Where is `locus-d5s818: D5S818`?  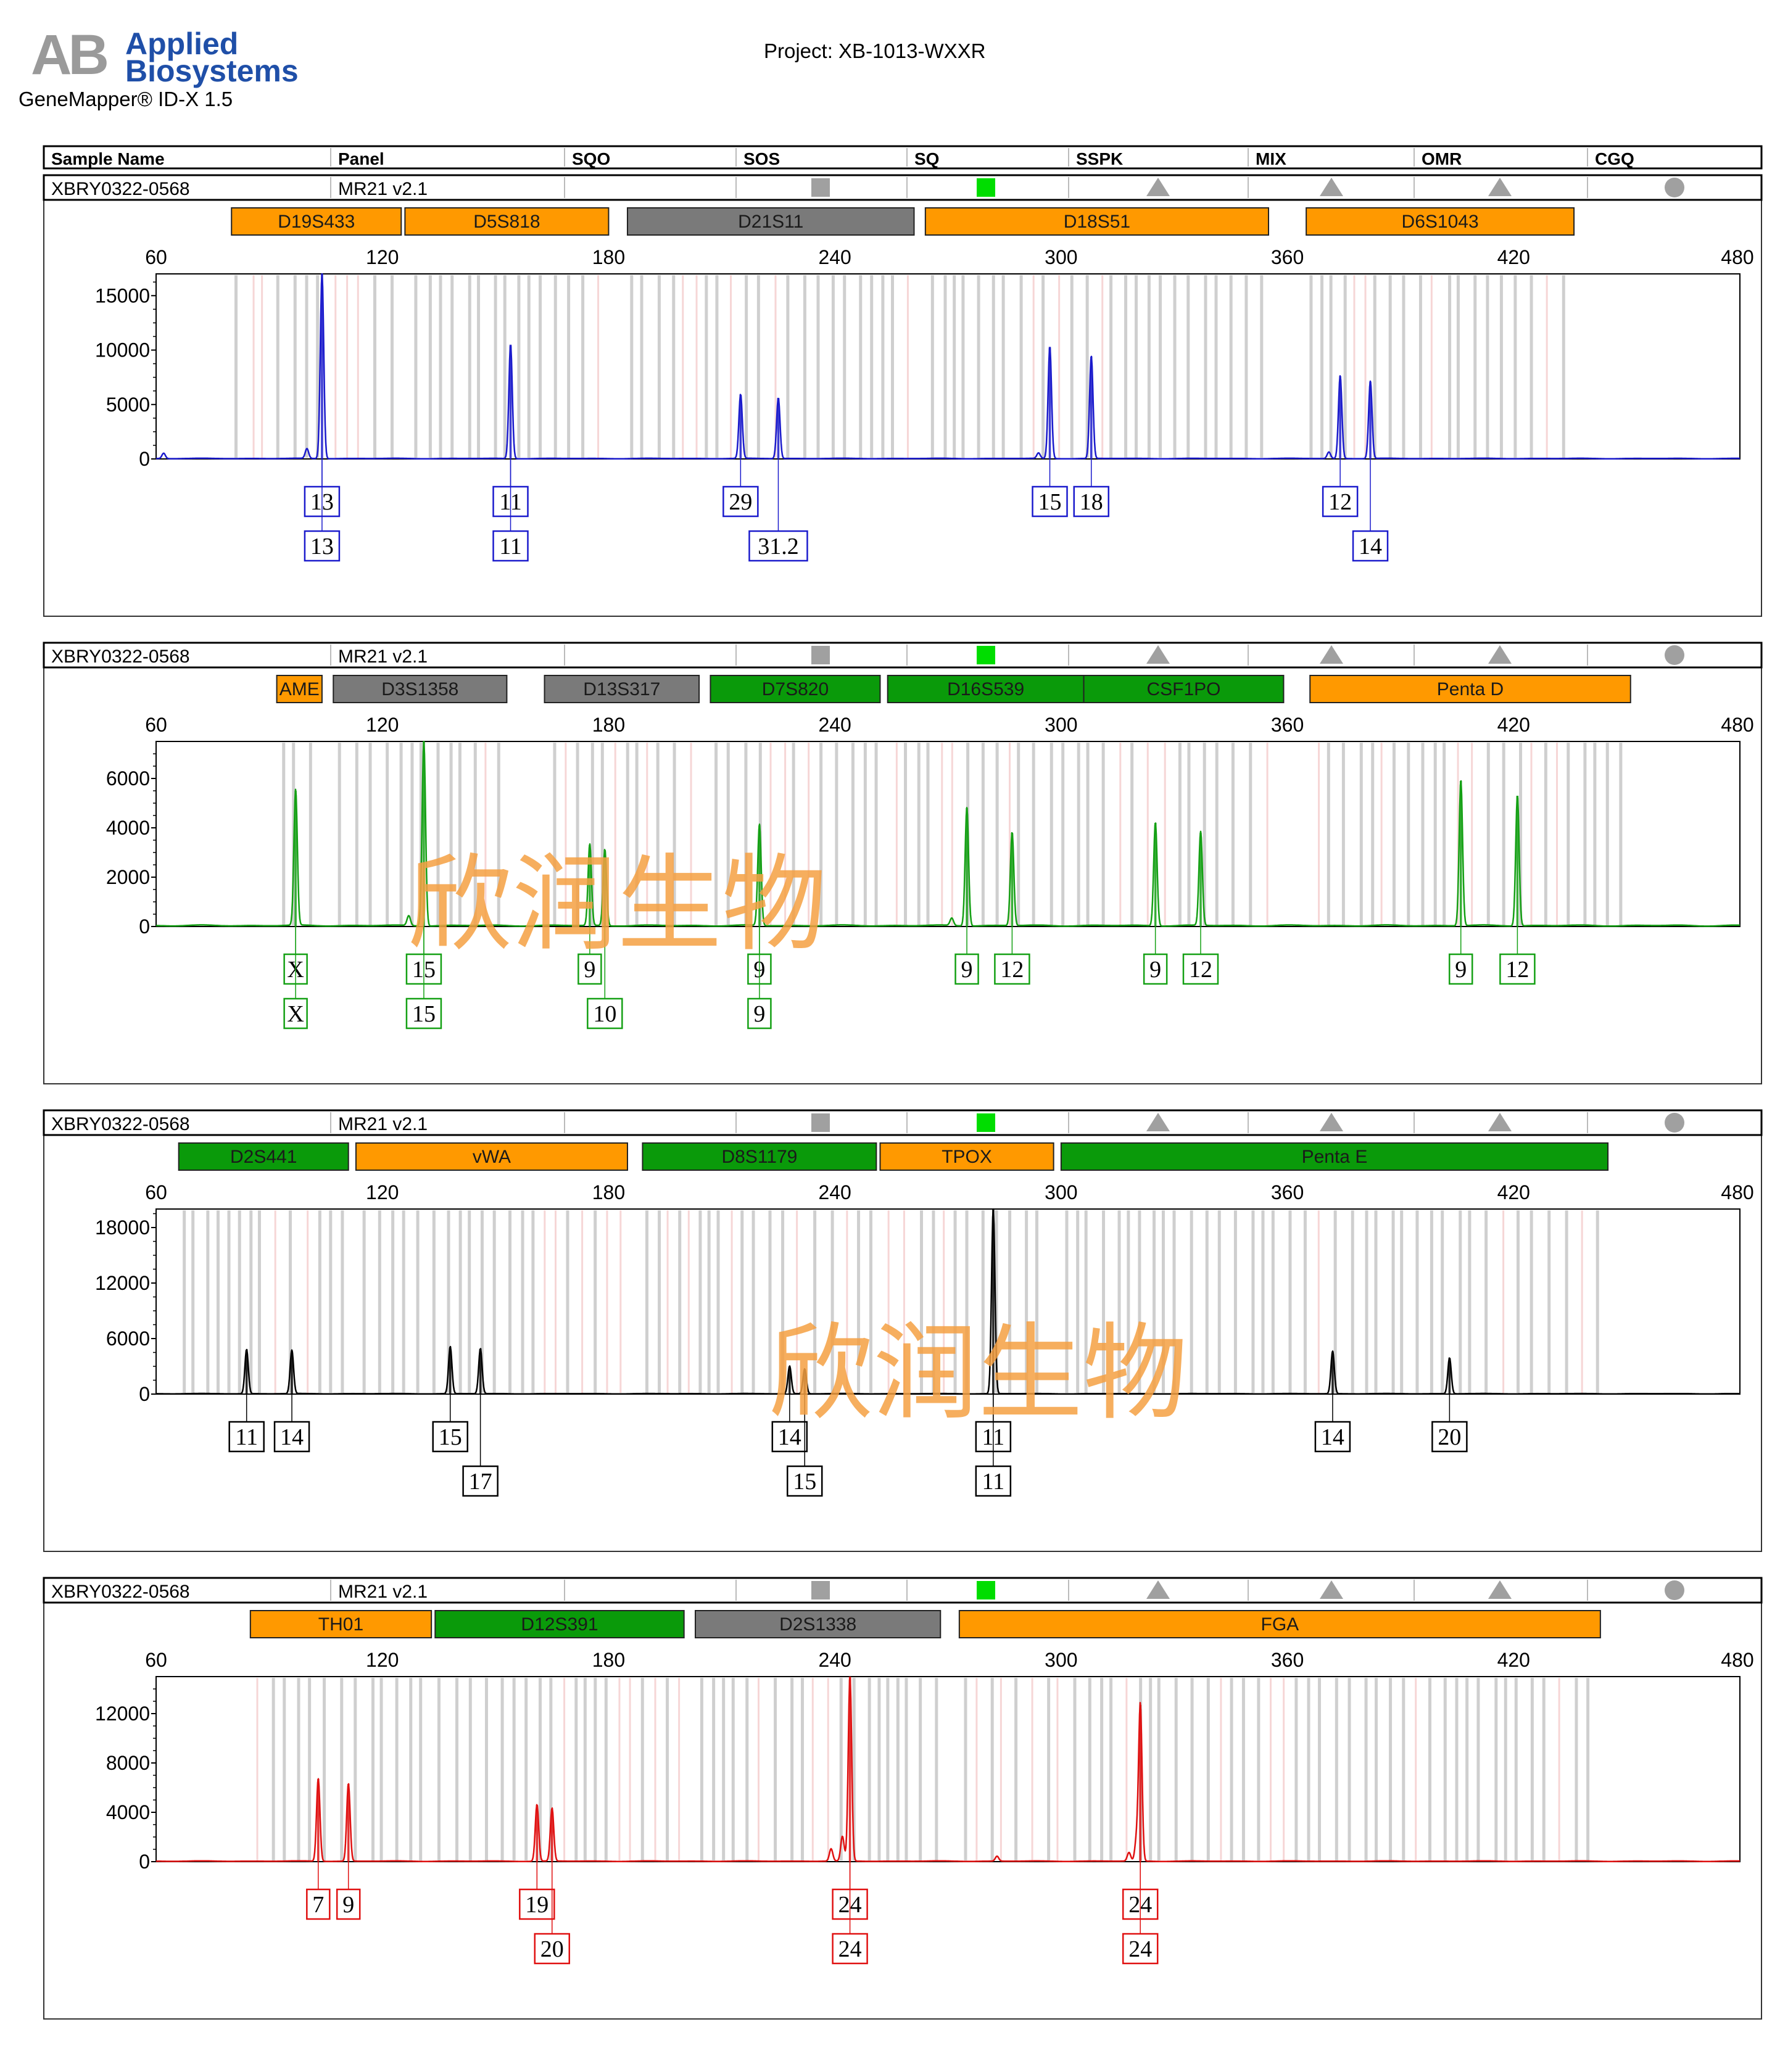 locus-d5s818: D5S818 is located at coordinates (507, 221).